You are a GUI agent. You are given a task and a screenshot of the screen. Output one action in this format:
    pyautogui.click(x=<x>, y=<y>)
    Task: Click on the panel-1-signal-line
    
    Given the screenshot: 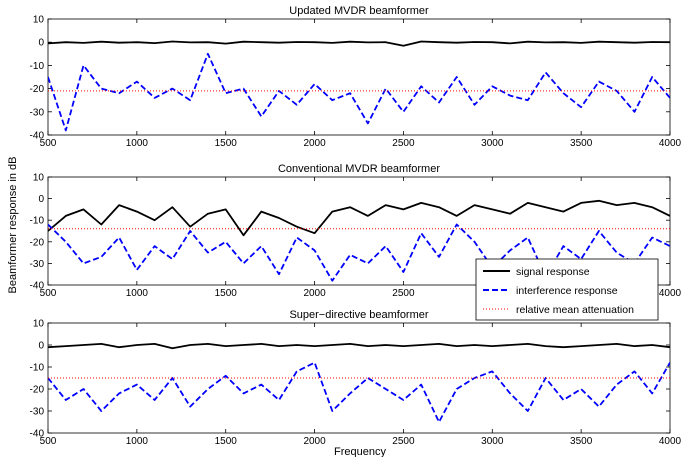 What is the action you would take?
    pyautogui.click(x=359, y=43)
    